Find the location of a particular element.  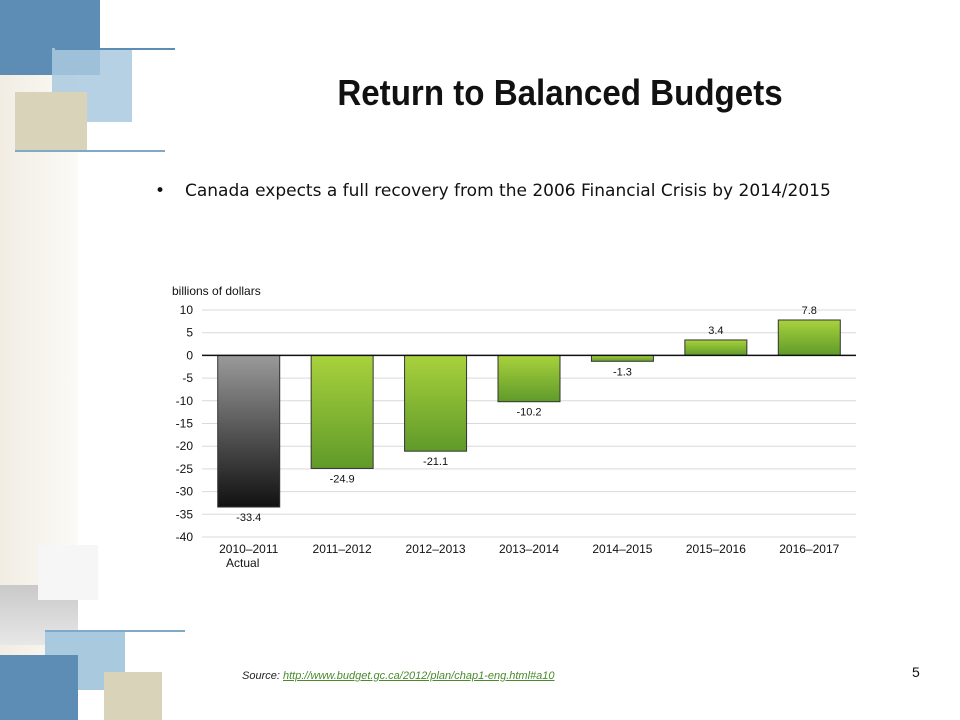

y-tick-label: -5 is located at coordinates (187, 378).